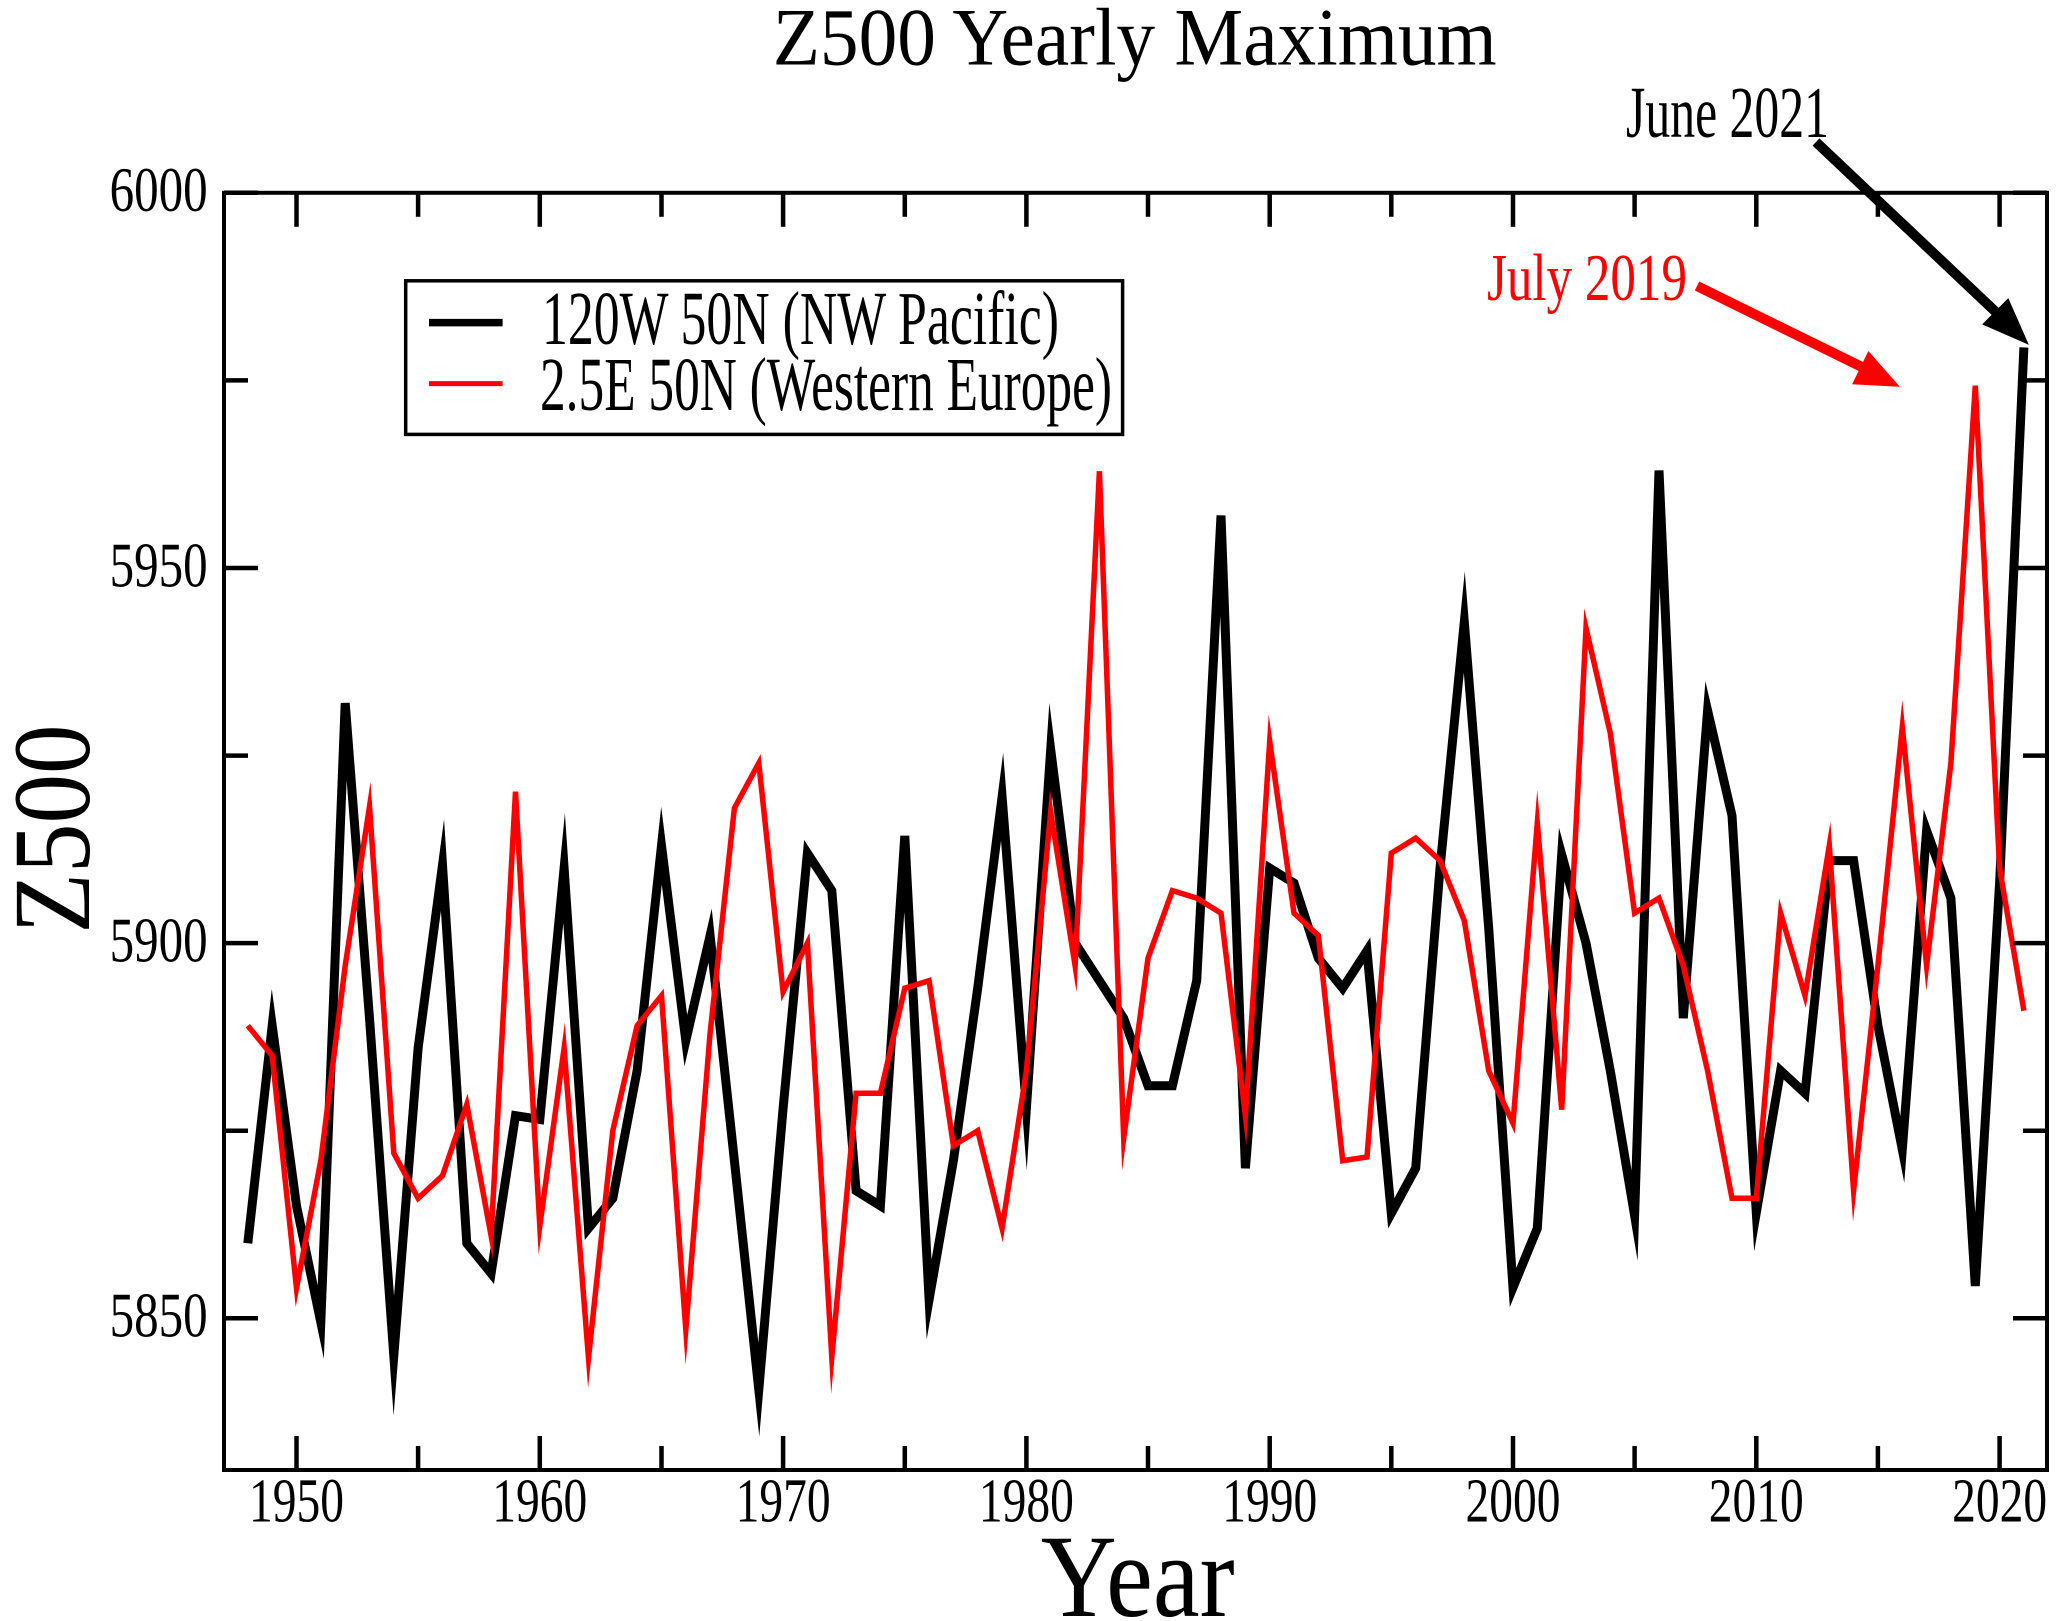  I want to click on svg-text: Z500 Yearly Maximum, so click(1135, 41).